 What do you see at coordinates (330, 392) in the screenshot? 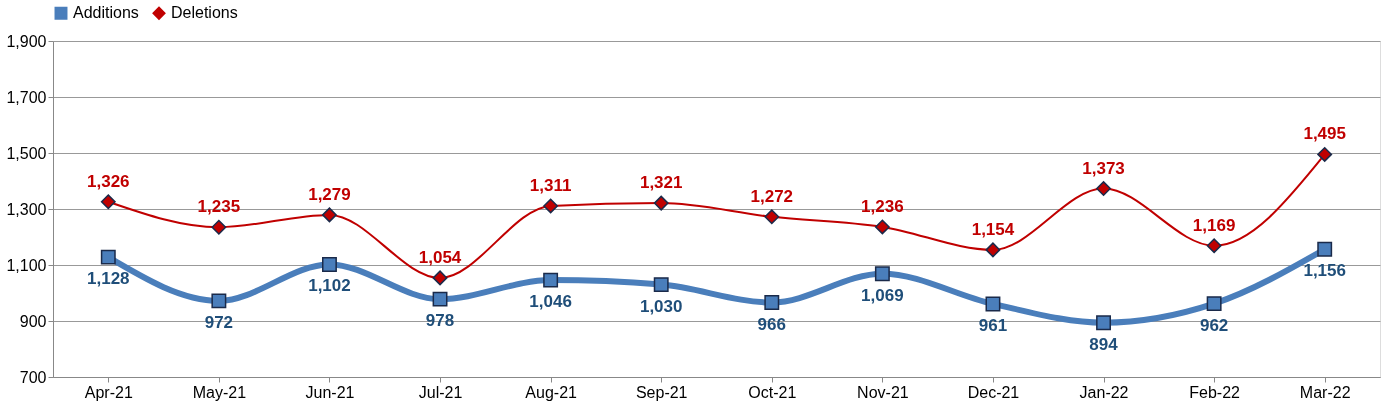
I see `x-tick-label: Jun-21` at bounding box center [330, 392].